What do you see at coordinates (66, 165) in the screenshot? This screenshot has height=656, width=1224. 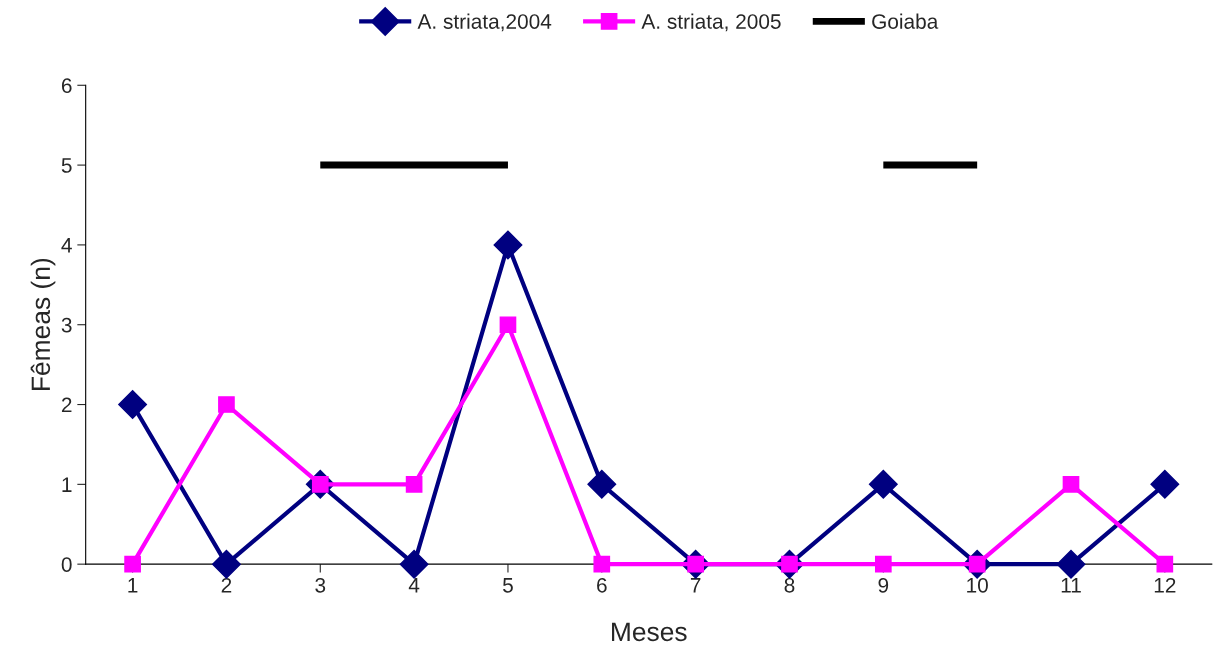 I see `y-tick-label: 5` at bounding box center [66, 165].